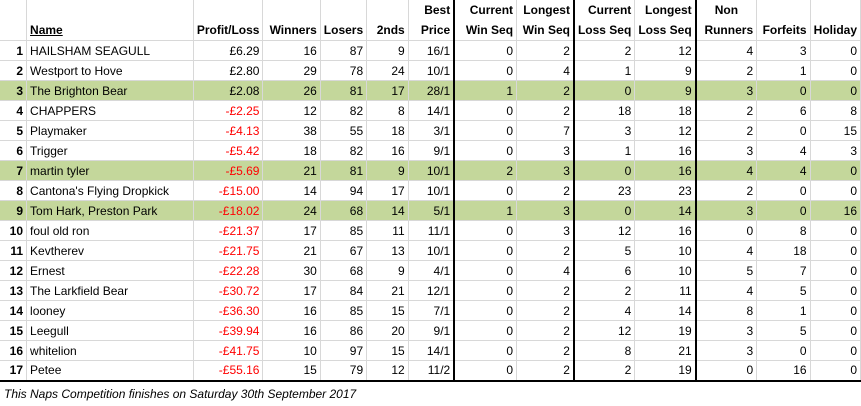 This screenshot has height=406, width=861. I want to click on rank-cell: 7, so click(14, 170).